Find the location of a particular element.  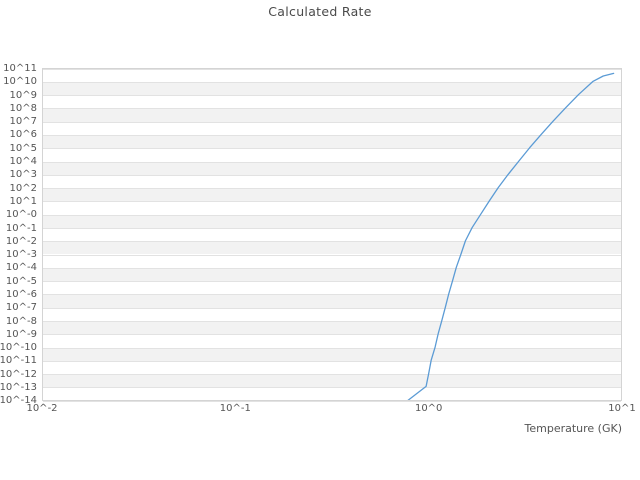

chart-title: Calculated Rate is located at coordinates (320, 11).